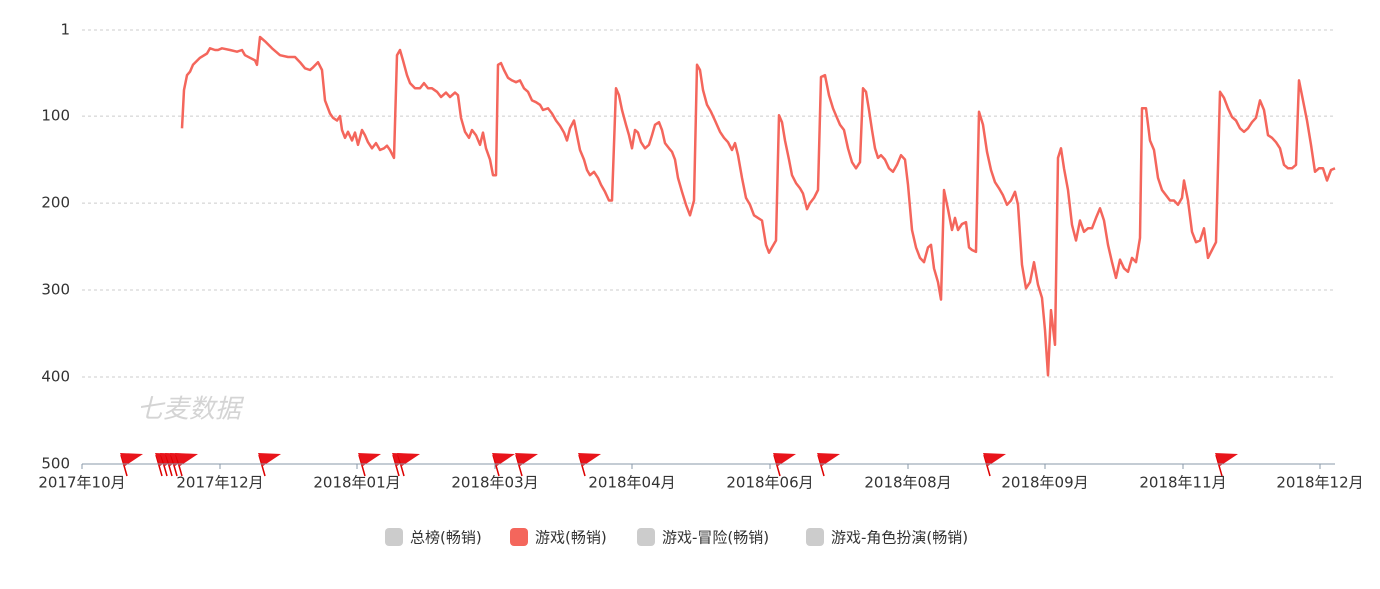 The width and height of the screenshot is (1380, 589). I want to click on x-tick-label: 2018年06月, so click(769, 483).